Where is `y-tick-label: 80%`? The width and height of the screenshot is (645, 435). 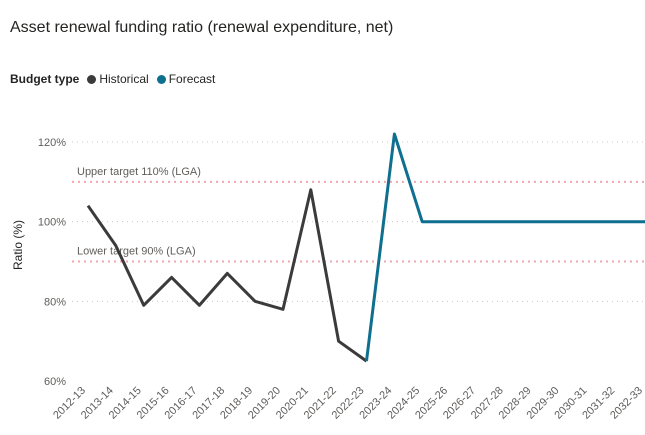
y-tick-label: 80% is located at coordinates (55, 302).